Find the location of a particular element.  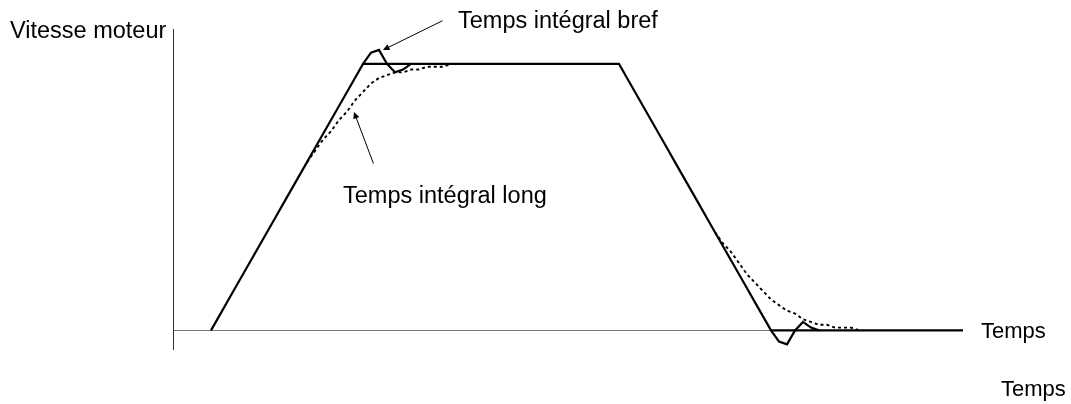

y-axis-title: Vitesse moteur is located at coordinates (88, 30).